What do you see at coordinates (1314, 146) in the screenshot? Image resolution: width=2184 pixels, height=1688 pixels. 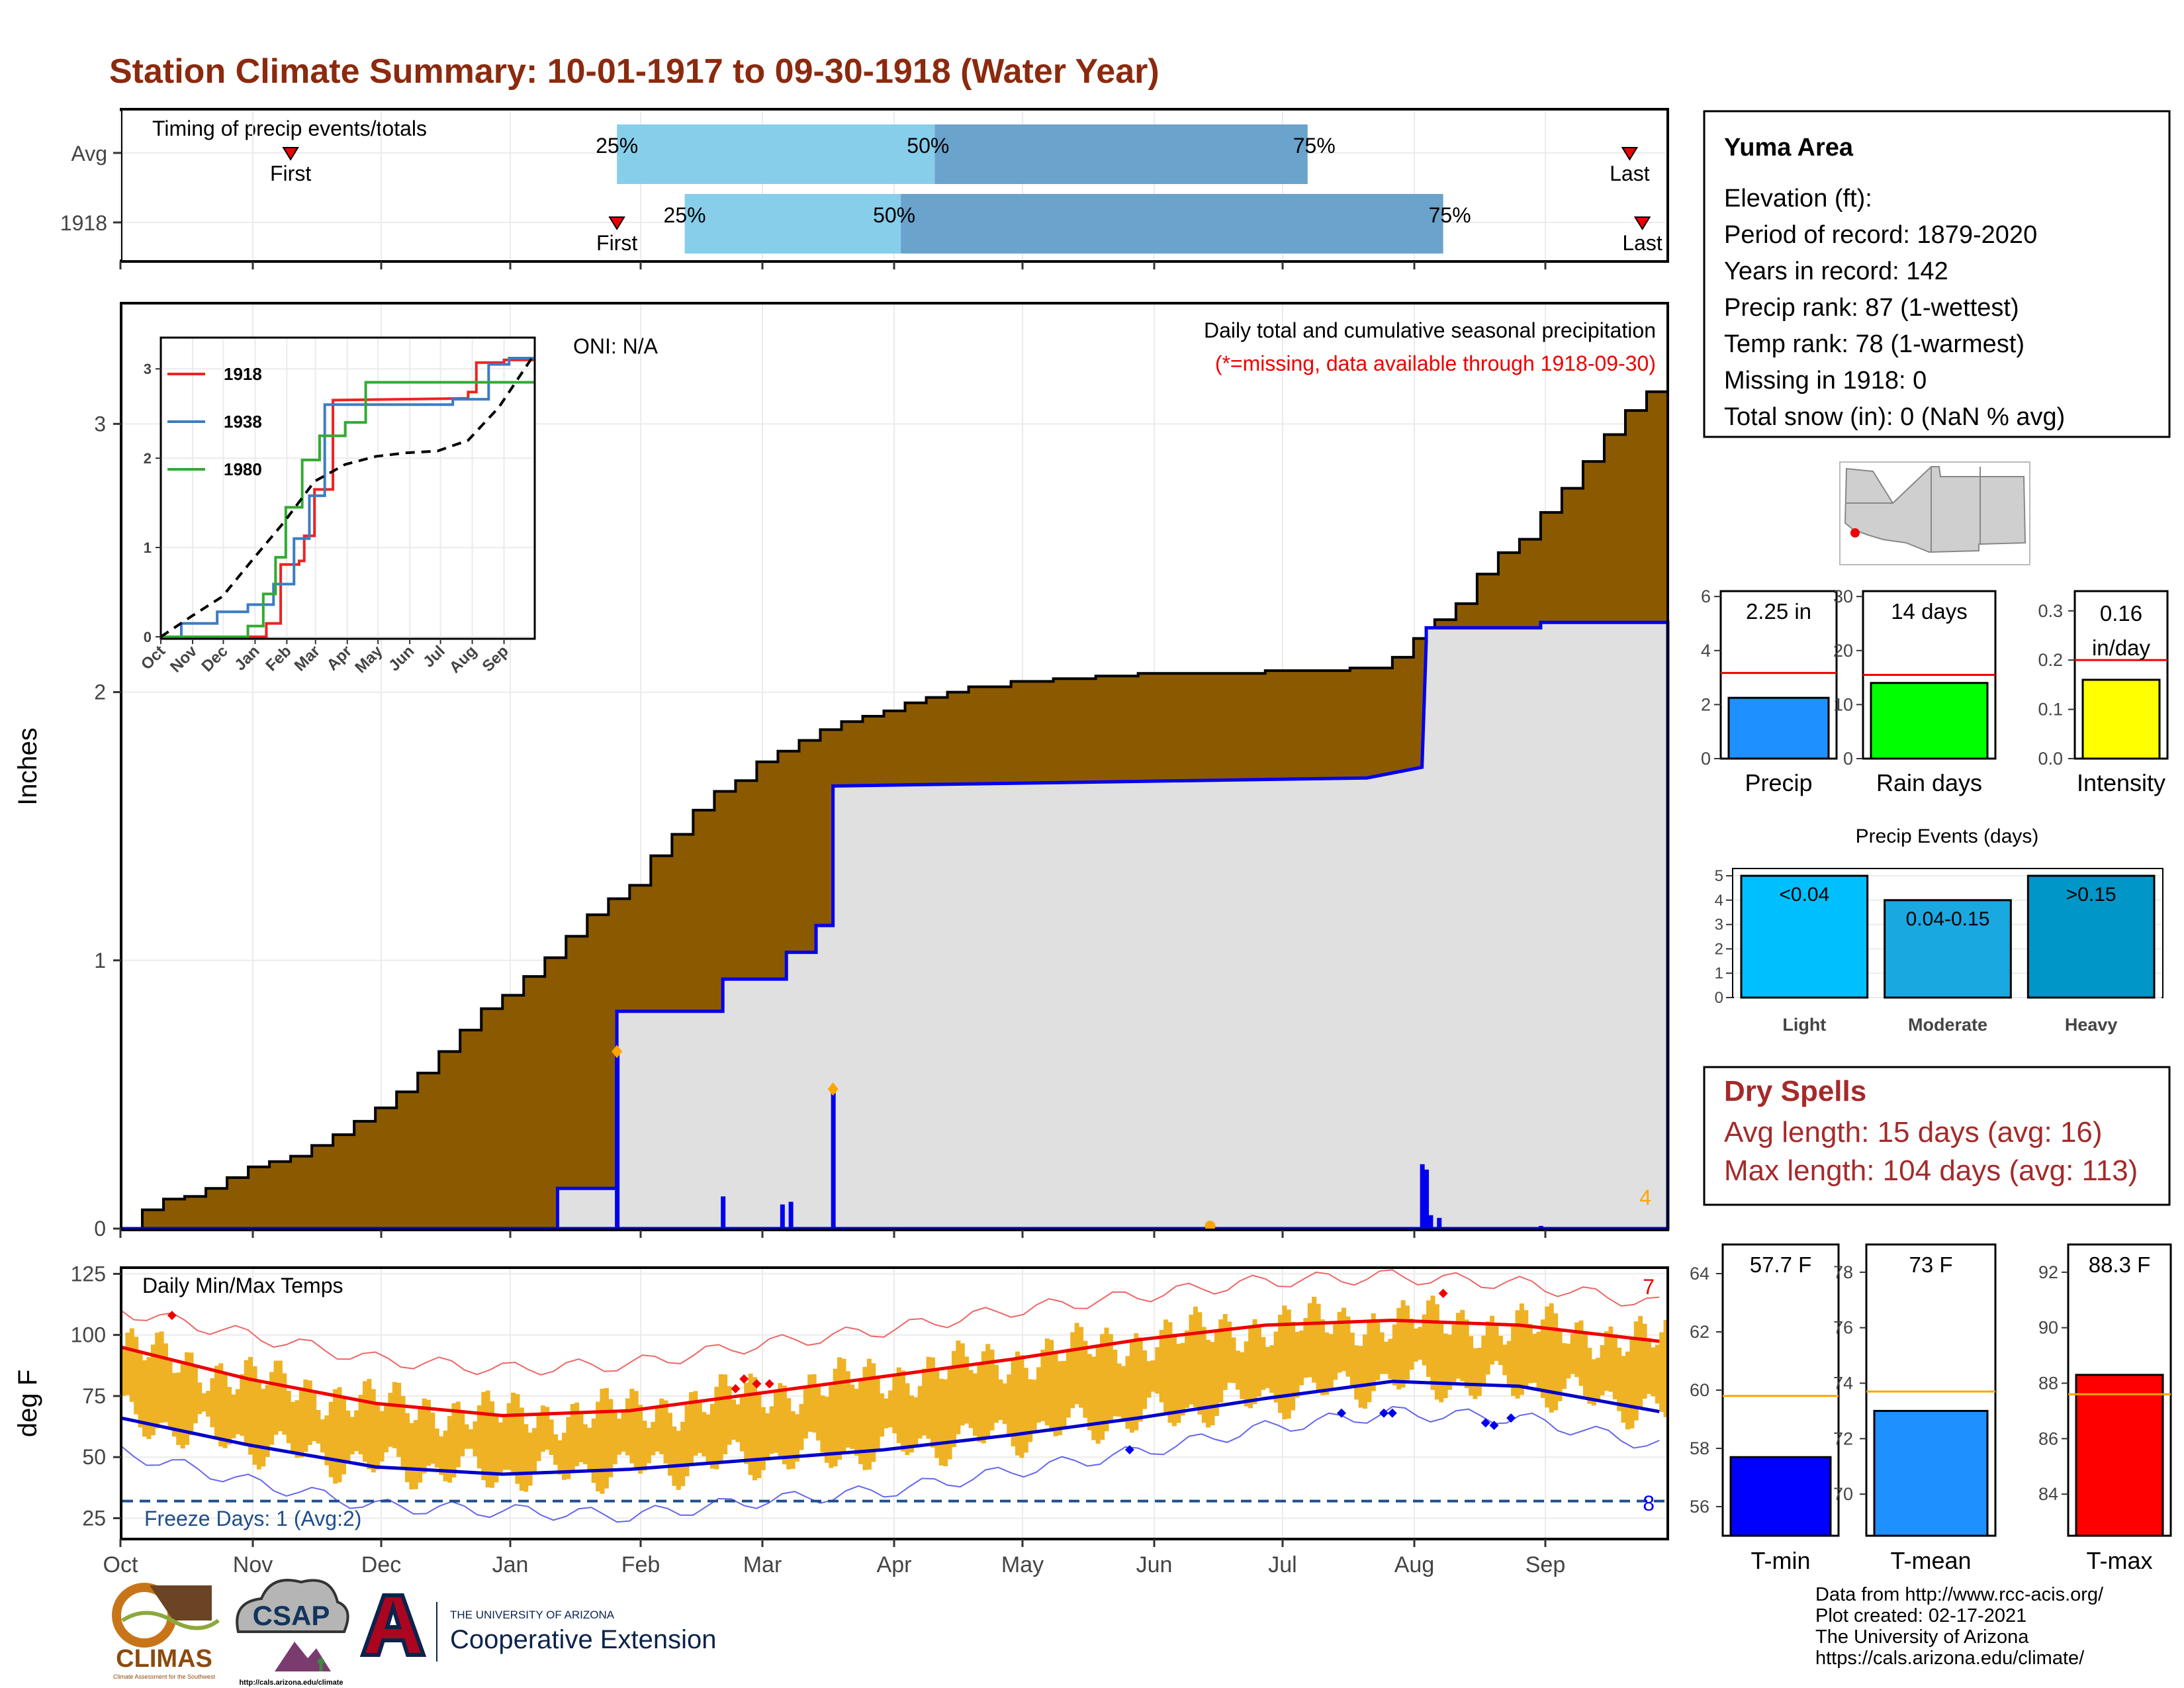 I see `timing-q75-label: 75%` at bounding box center [1314, 146].